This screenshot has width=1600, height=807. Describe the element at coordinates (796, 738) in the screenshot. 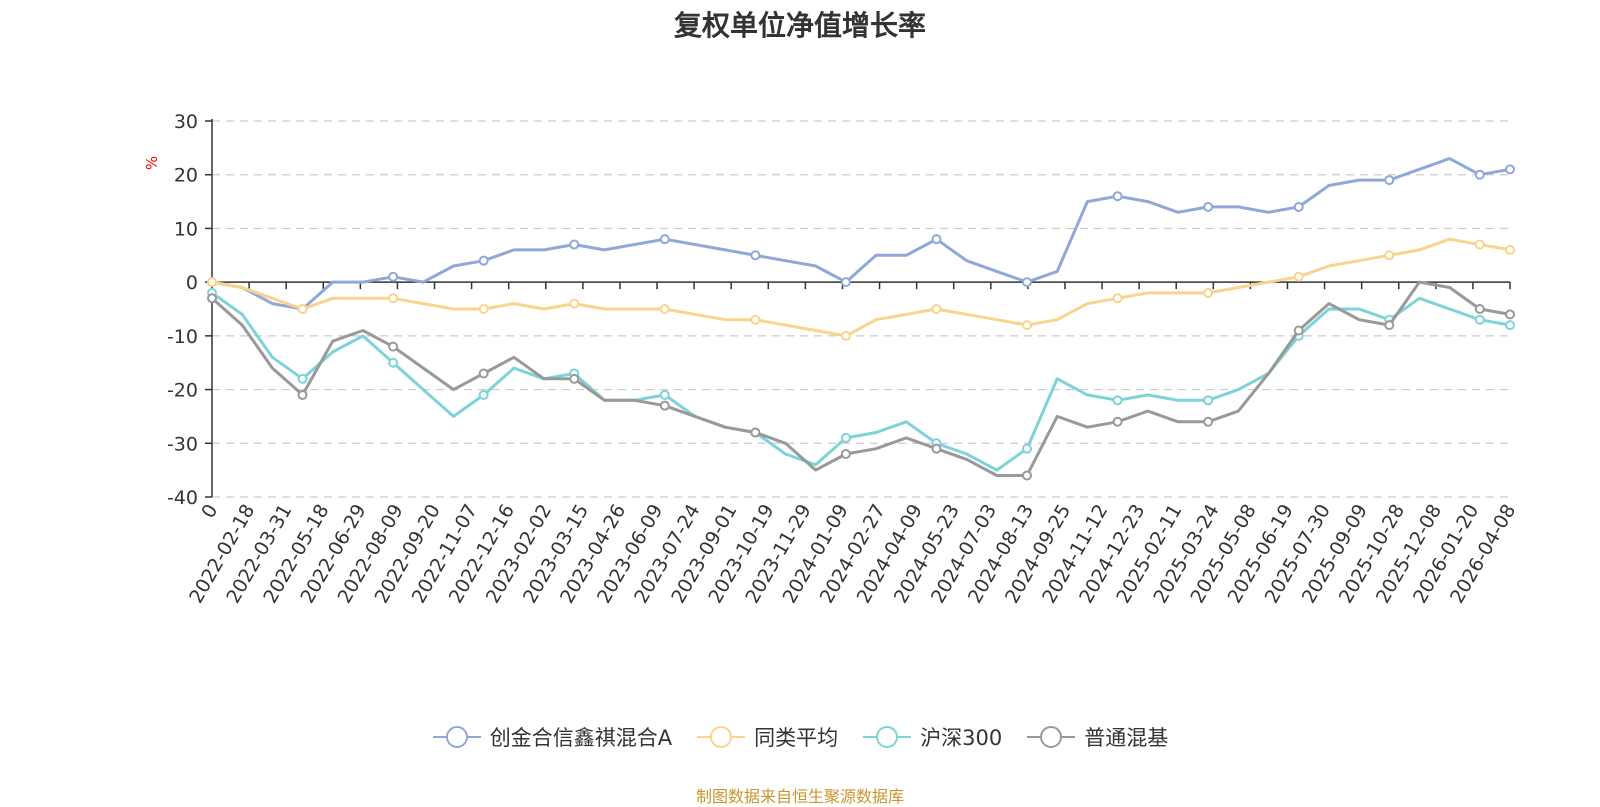

I see `legend-label: 同类平均` at that location.